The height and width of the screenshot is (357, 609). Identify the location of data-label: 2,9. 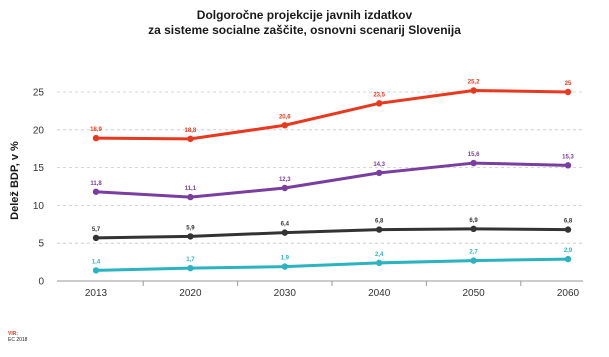
(568, 251).